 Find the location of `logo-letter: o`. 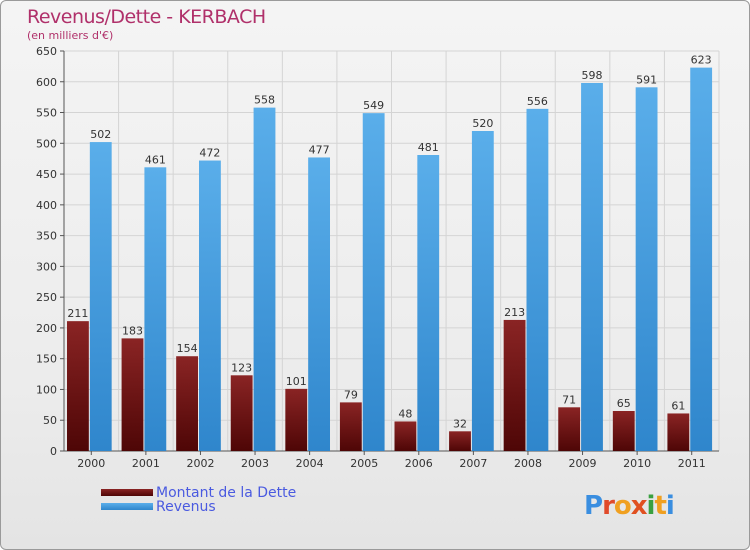

logo-letter: o is located at coordinates (622, 506).